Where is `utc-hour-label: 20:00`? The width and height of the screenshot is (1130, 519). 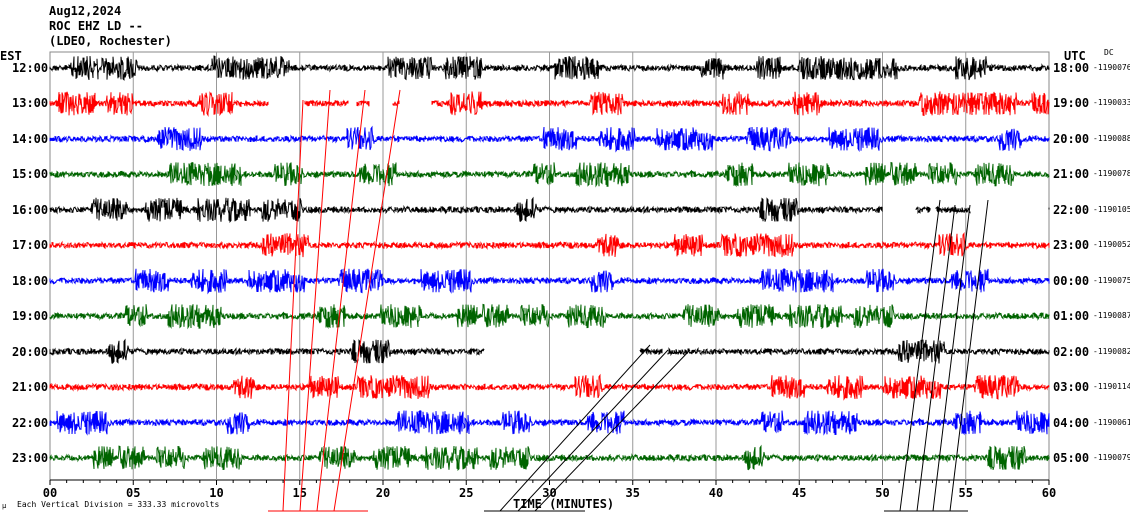 utc-hour-label: 20:00 is located at coordinates (1071, 138).